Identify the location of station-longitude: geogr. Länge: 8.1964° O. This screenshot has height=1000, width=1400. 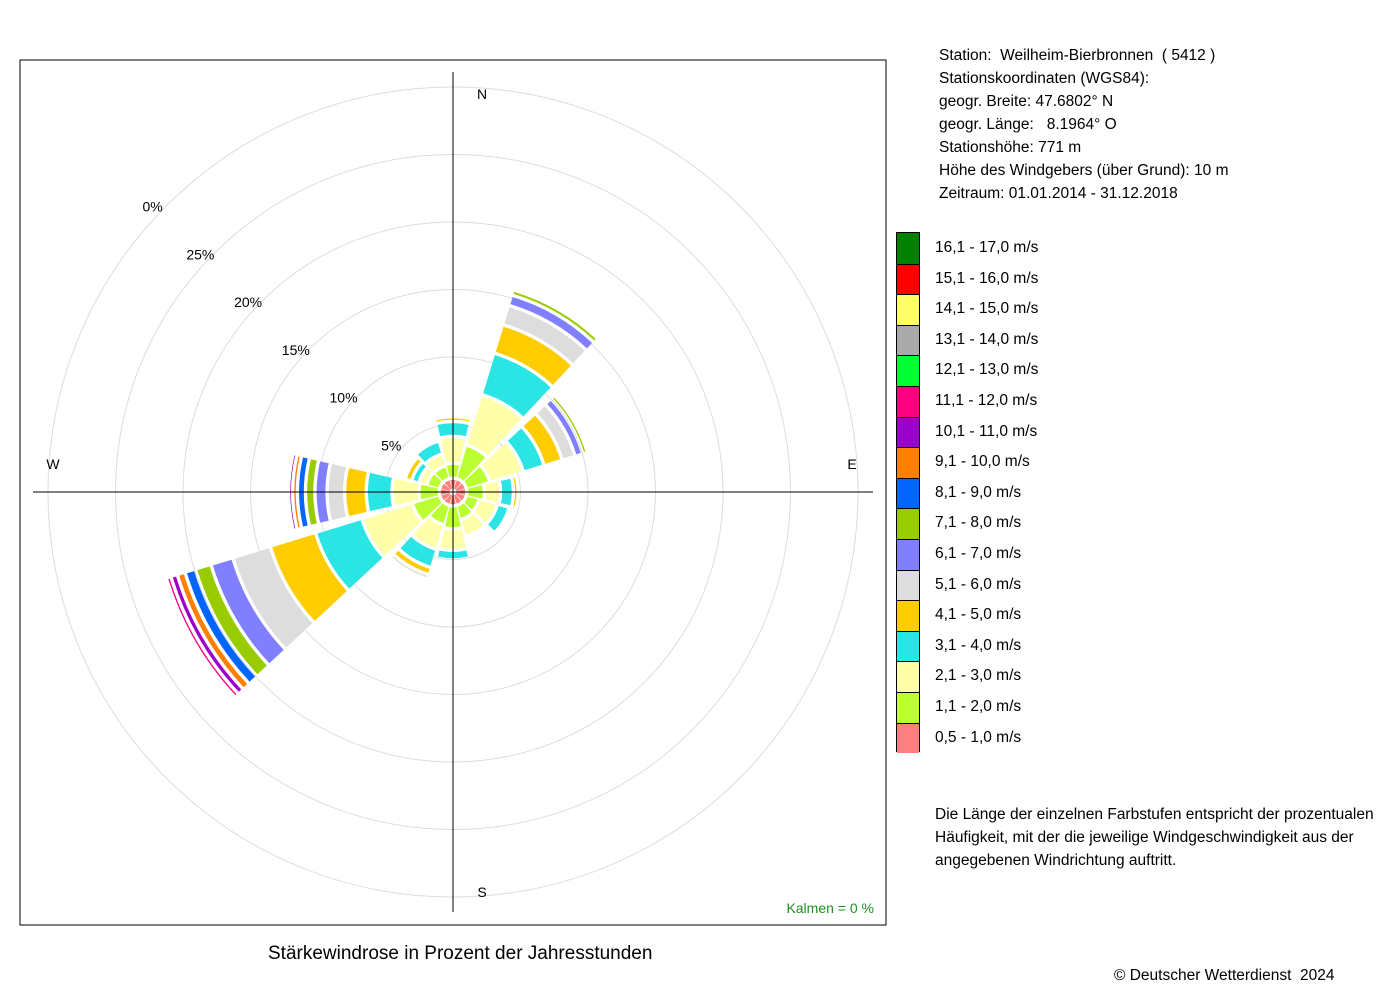
(1028, 124).